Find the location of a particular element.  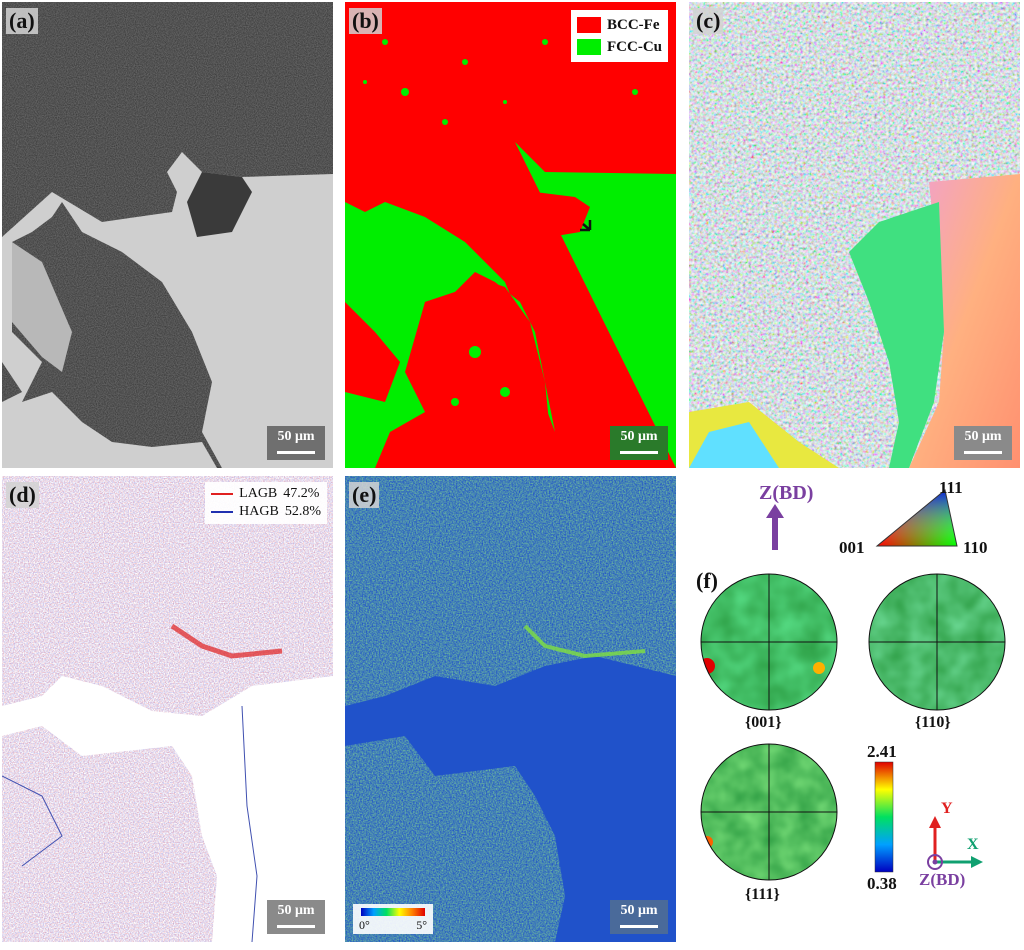

pole-figures is located at coordinates (853, 727).